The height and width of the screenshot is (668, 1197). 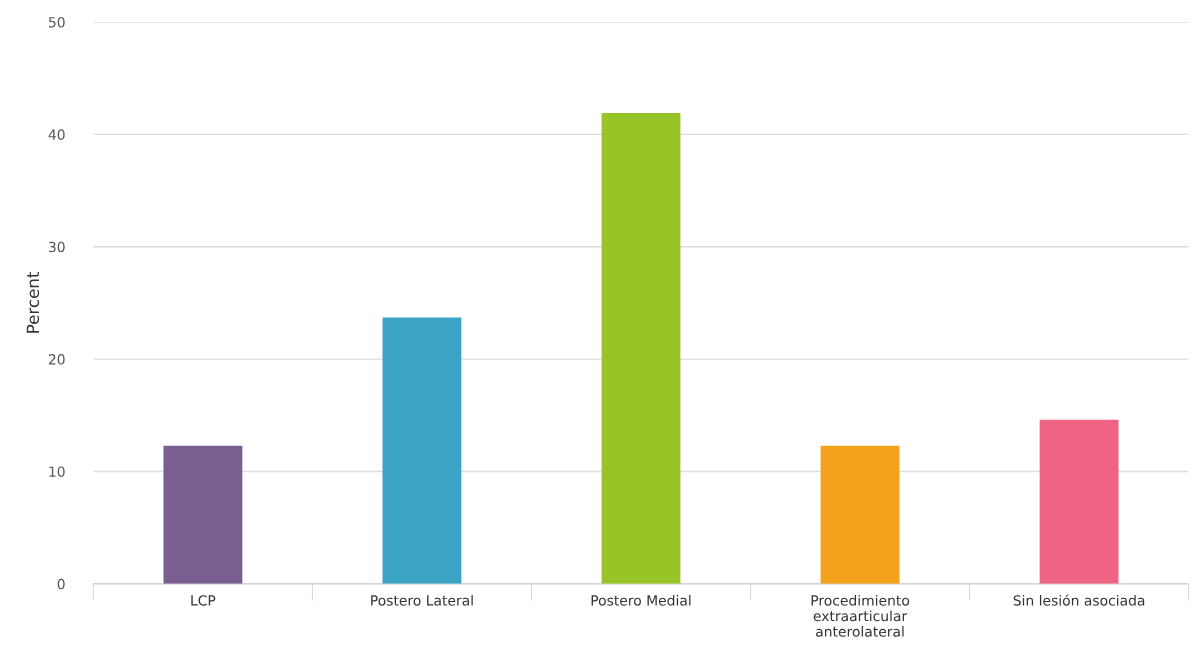 What do you see at coordinates (56, 22) in the screenshot?
I see `y-tick-label: 50` at bounding box center [56, 22].